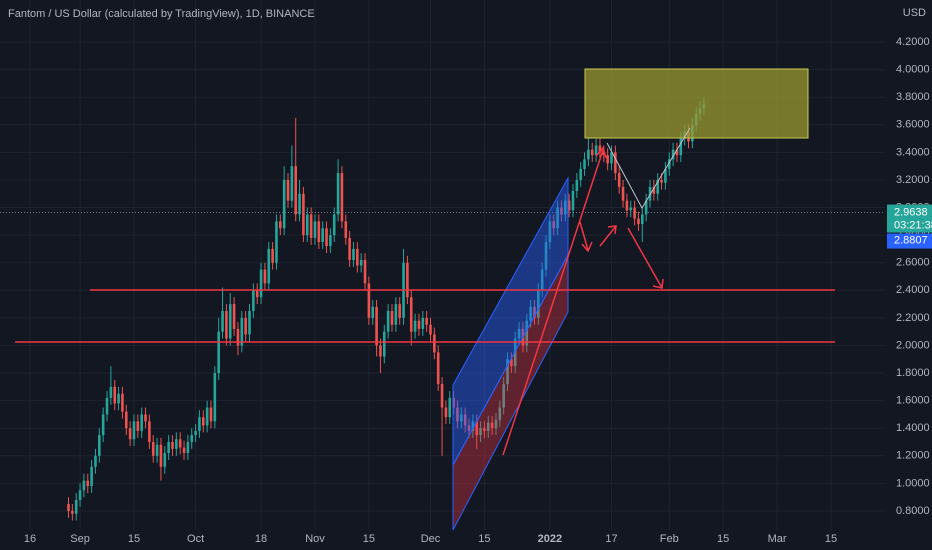 The width and height of the screenshot is (932, 550). I want to click on y-tick-label: 3.2000, so click(913, 180).